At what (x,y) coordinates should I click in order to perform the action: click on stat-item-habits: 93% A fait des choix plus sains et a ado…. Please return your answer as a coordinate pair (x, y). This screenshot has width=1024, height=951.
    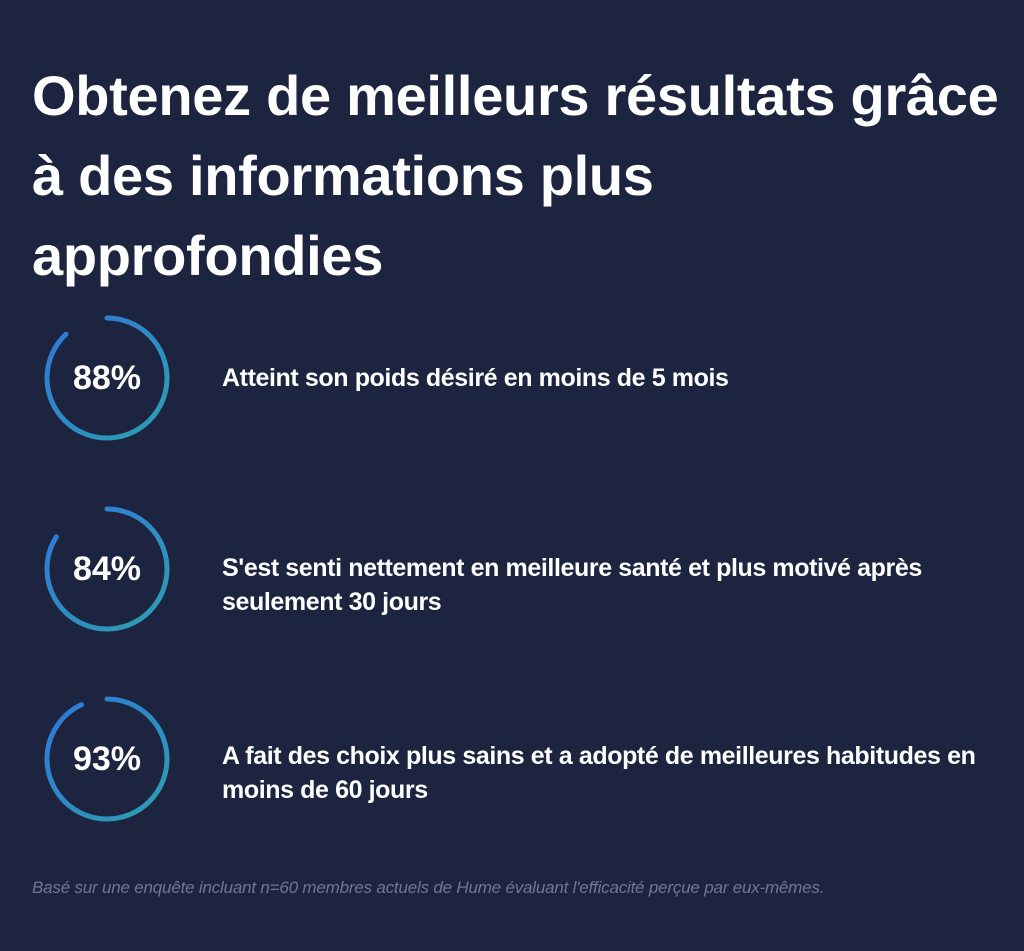
    Looking at the image, I should click on (527, 759).